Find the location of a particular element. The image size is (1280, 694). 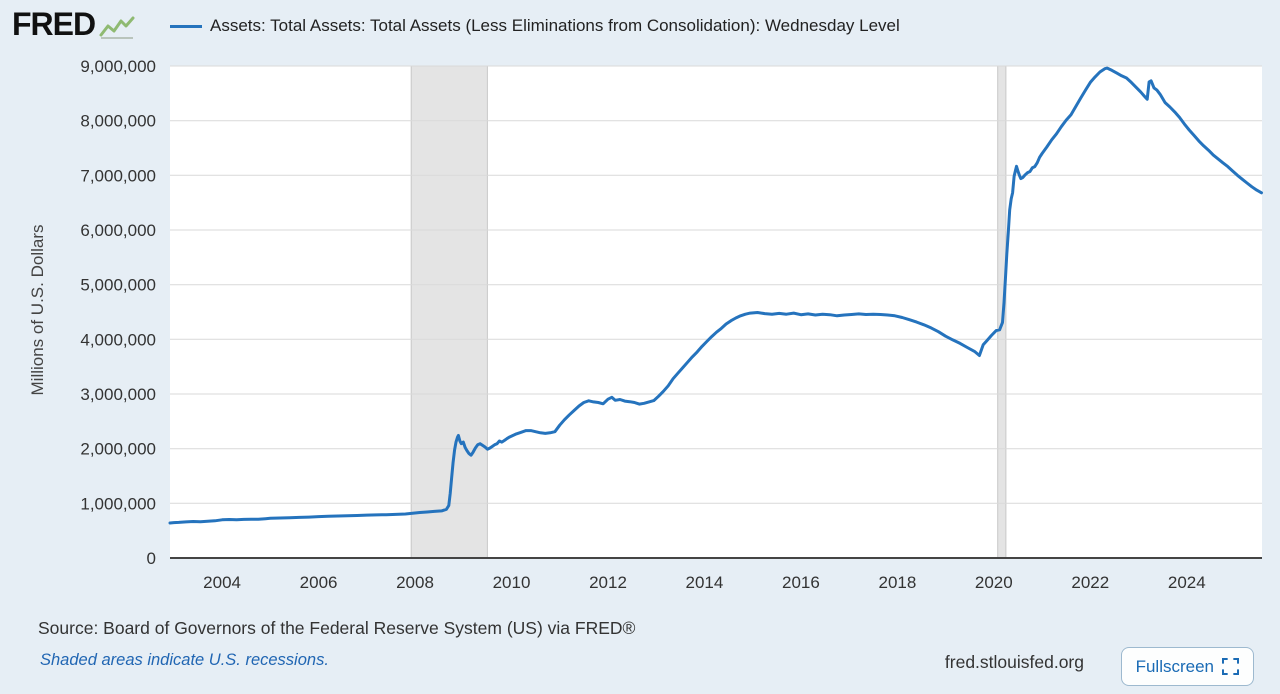

x-tick-label: 2018 is located at coordinates (897, 582).